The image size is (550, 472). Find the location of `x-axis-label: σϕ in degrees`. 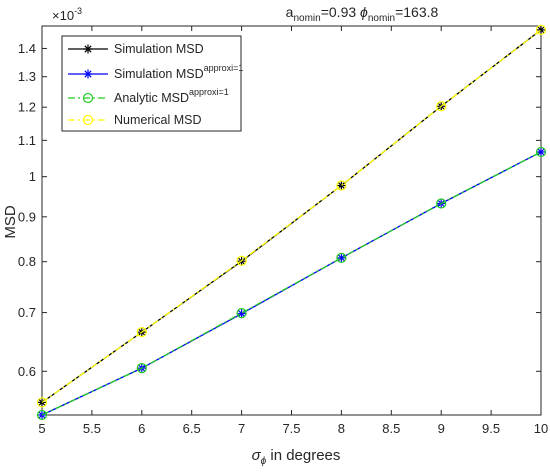

x-axis-label: σϕ in degrees is located at coordinates (296, 457).